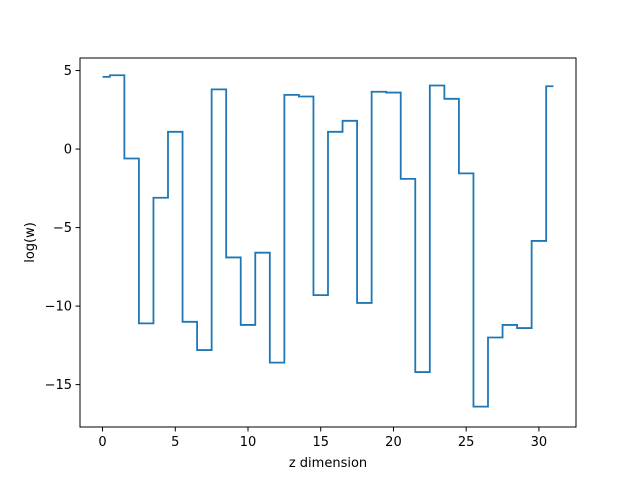  I want to click on x-tick-label: 0, so click(102, 442).